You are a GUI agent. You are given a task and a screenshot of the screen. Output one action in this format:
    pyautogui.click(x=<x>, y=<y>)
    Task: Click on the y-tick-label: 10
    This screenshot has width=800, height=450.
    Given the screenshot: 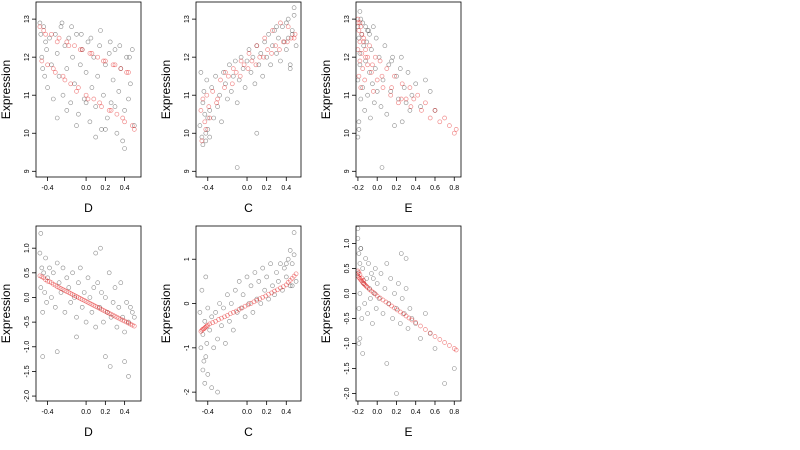 What is the action you would take?
    pyautogui.click(x=187, y=133)
    